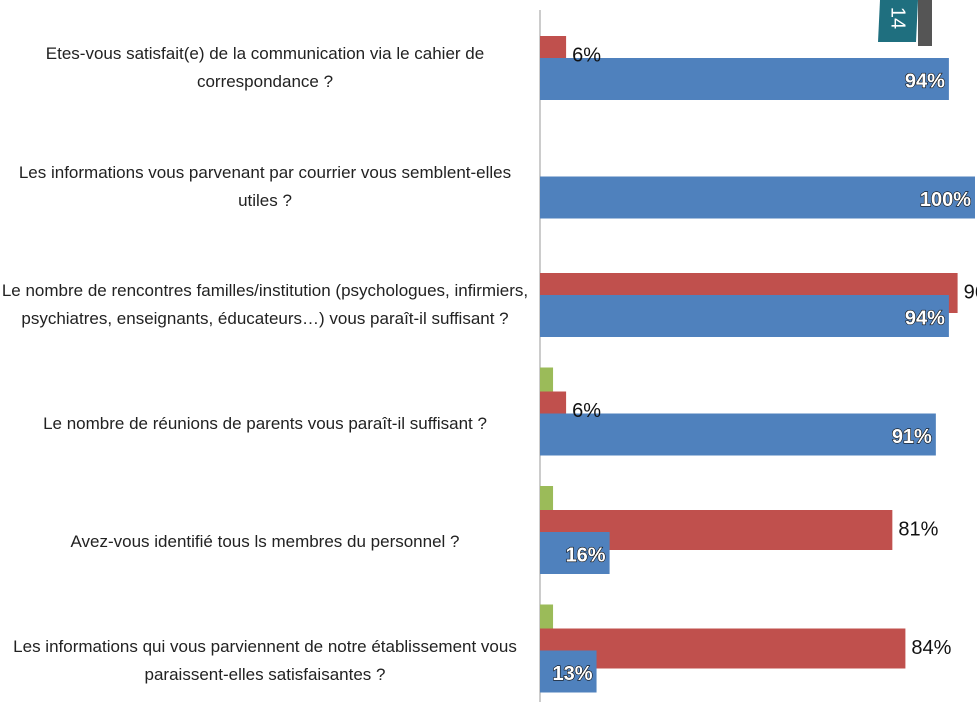 The width and height of the screenshot is (977, 702). I want to click on corner-tag: 14, so click(905, 23).